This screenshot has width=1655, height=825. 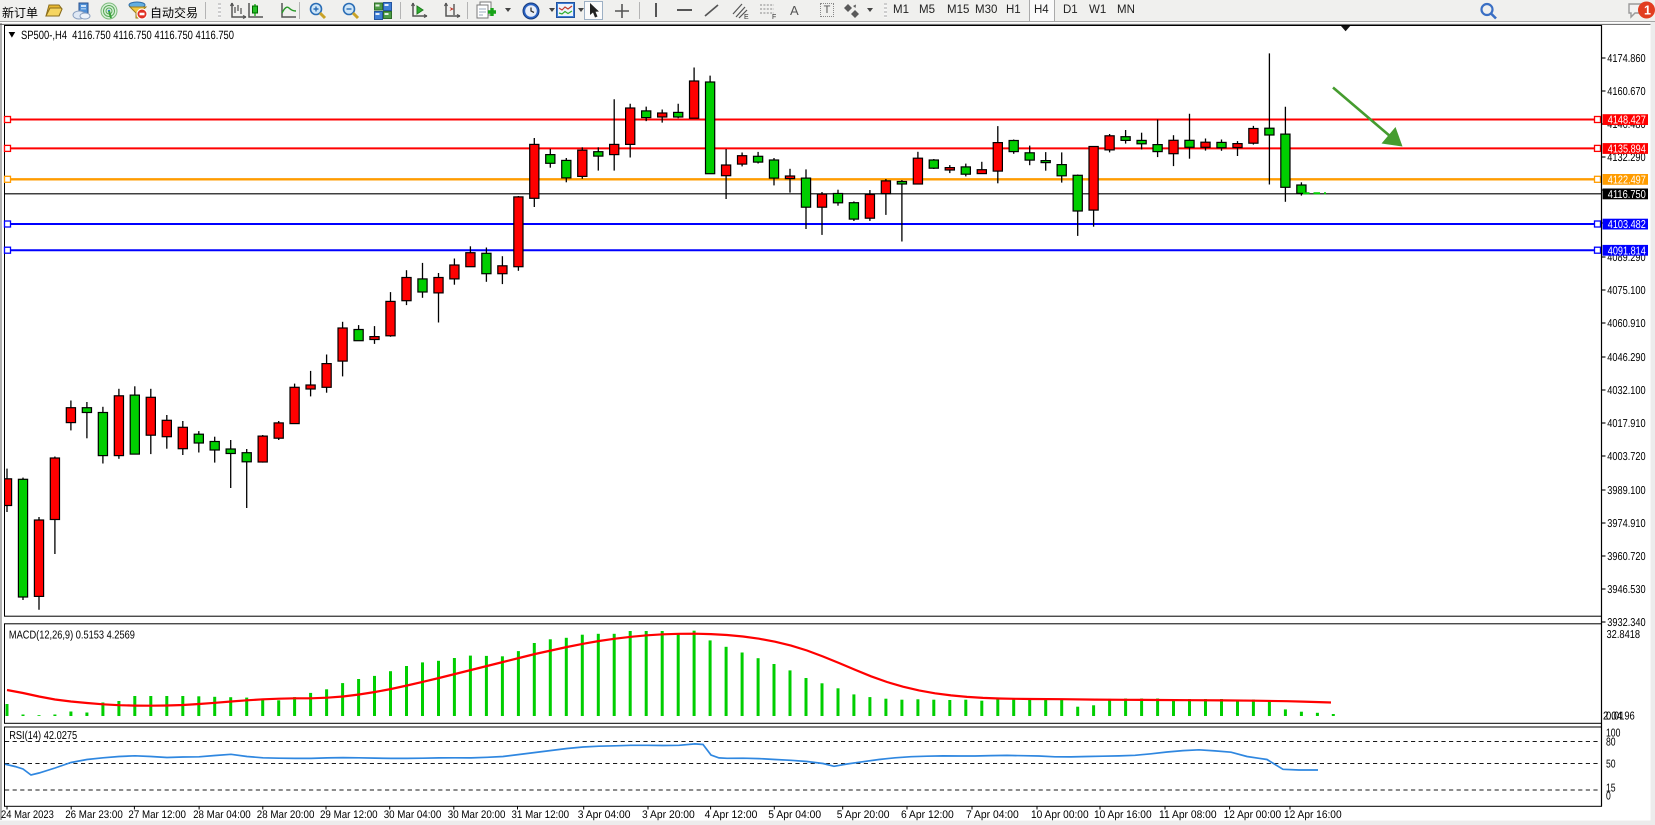 What do you see at coordinates (1626, 291) in the screenshot?
I see `svg-text: 4075.100` at bounding box center [1626, 291].